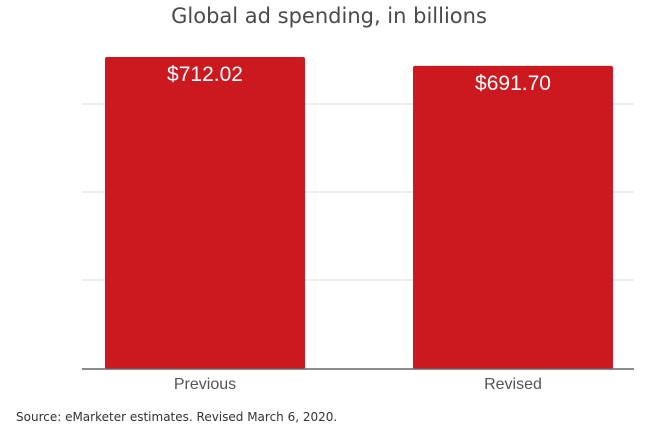 This screenshot has height=444, width=658. Describe the element at coordinates (513, 83) in the screenshot. I see `data-label-revised: $691.70` at that location.